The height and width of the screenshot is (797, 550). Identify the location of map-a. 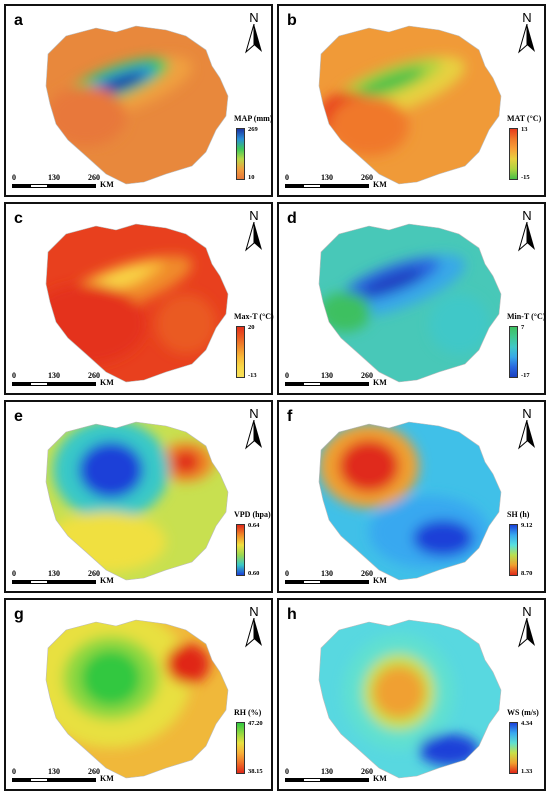
(137, 105).